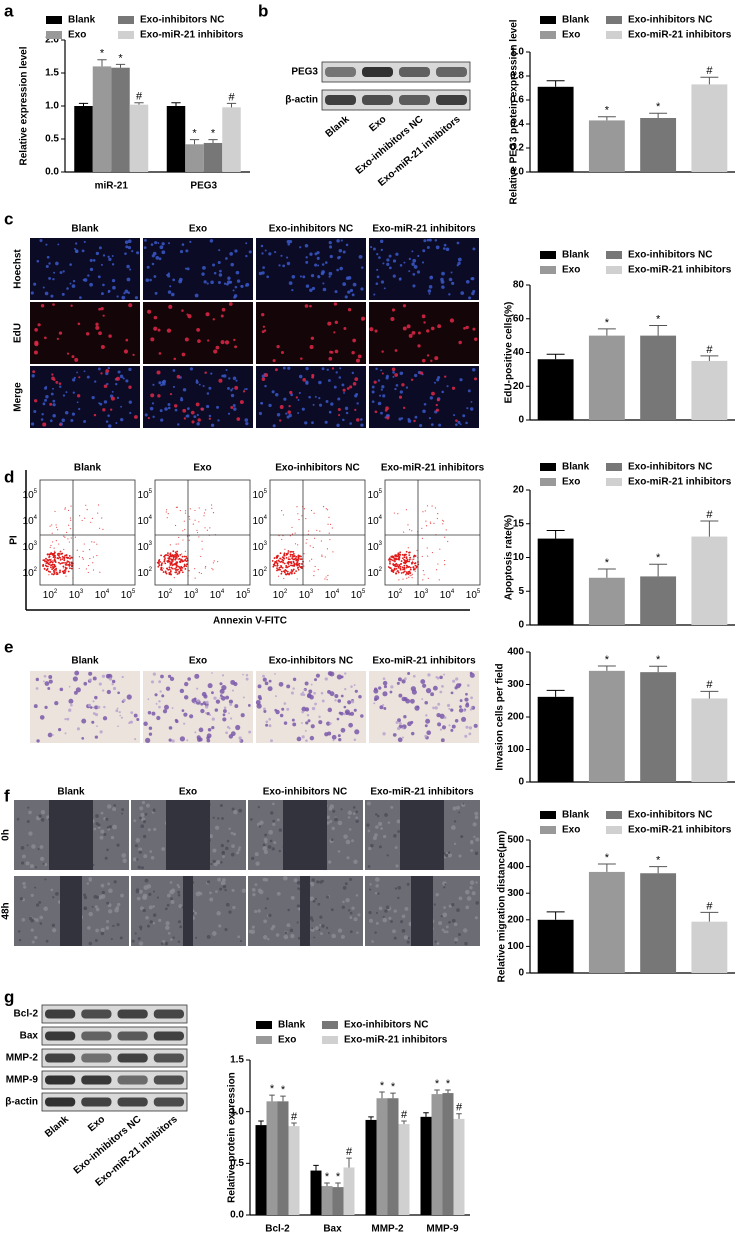  Describe the element at coordinates (377, 124) in the screenshot. I see `lane-label: Exo` at that location.